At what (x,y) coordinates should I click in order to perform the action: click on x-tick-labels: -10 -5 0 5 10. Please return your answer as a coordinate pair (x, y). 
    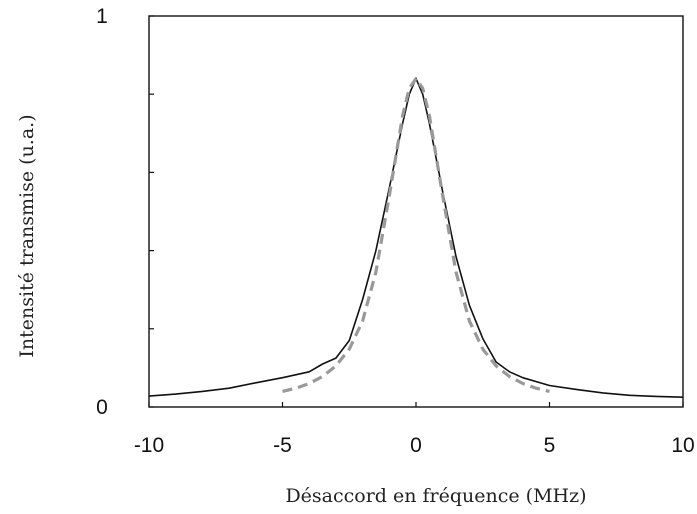
    Looking at the image, I should click on (414, 445).